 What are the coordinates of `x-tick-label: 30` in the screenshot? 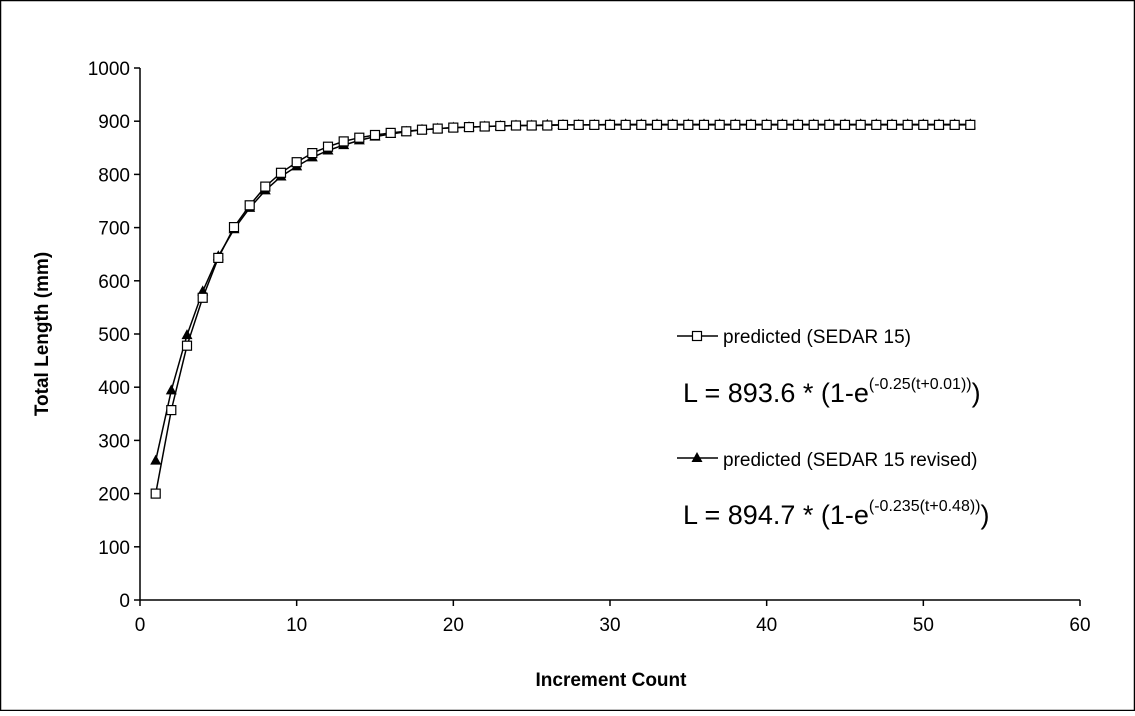 It's located at (609, 625).